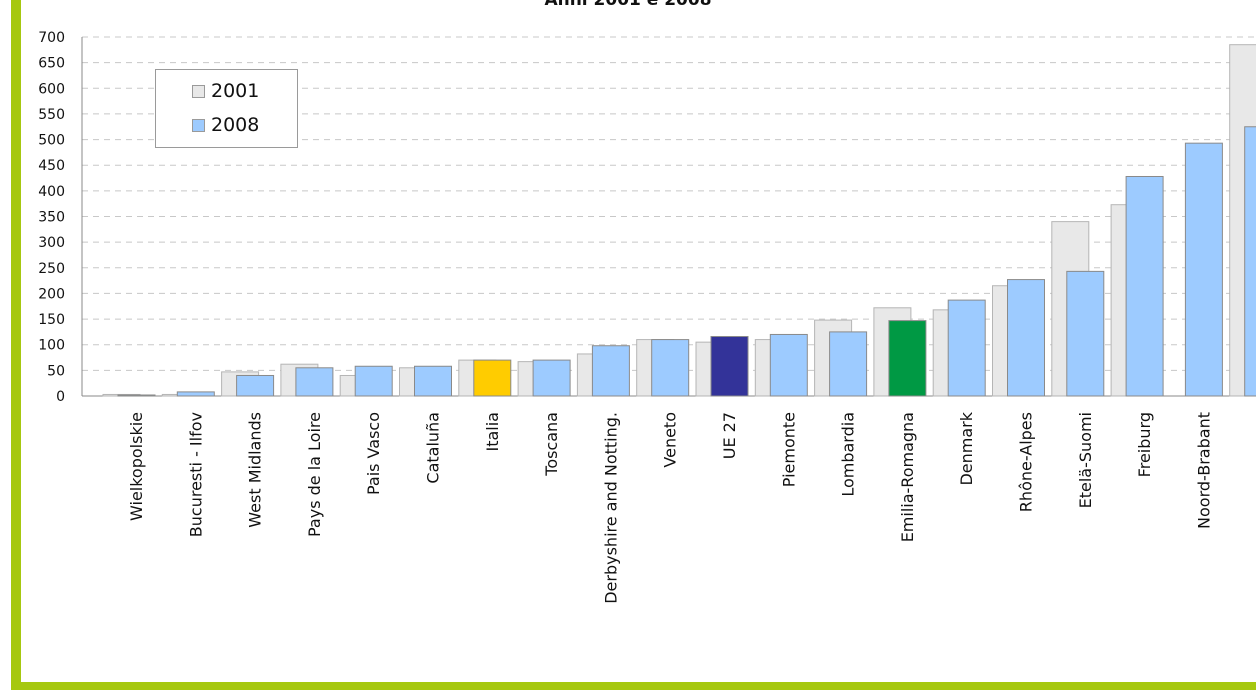 This screenshot has width=1256, height=690. I want to click on x-category-label-2: West Midlands, so click(255, 470).